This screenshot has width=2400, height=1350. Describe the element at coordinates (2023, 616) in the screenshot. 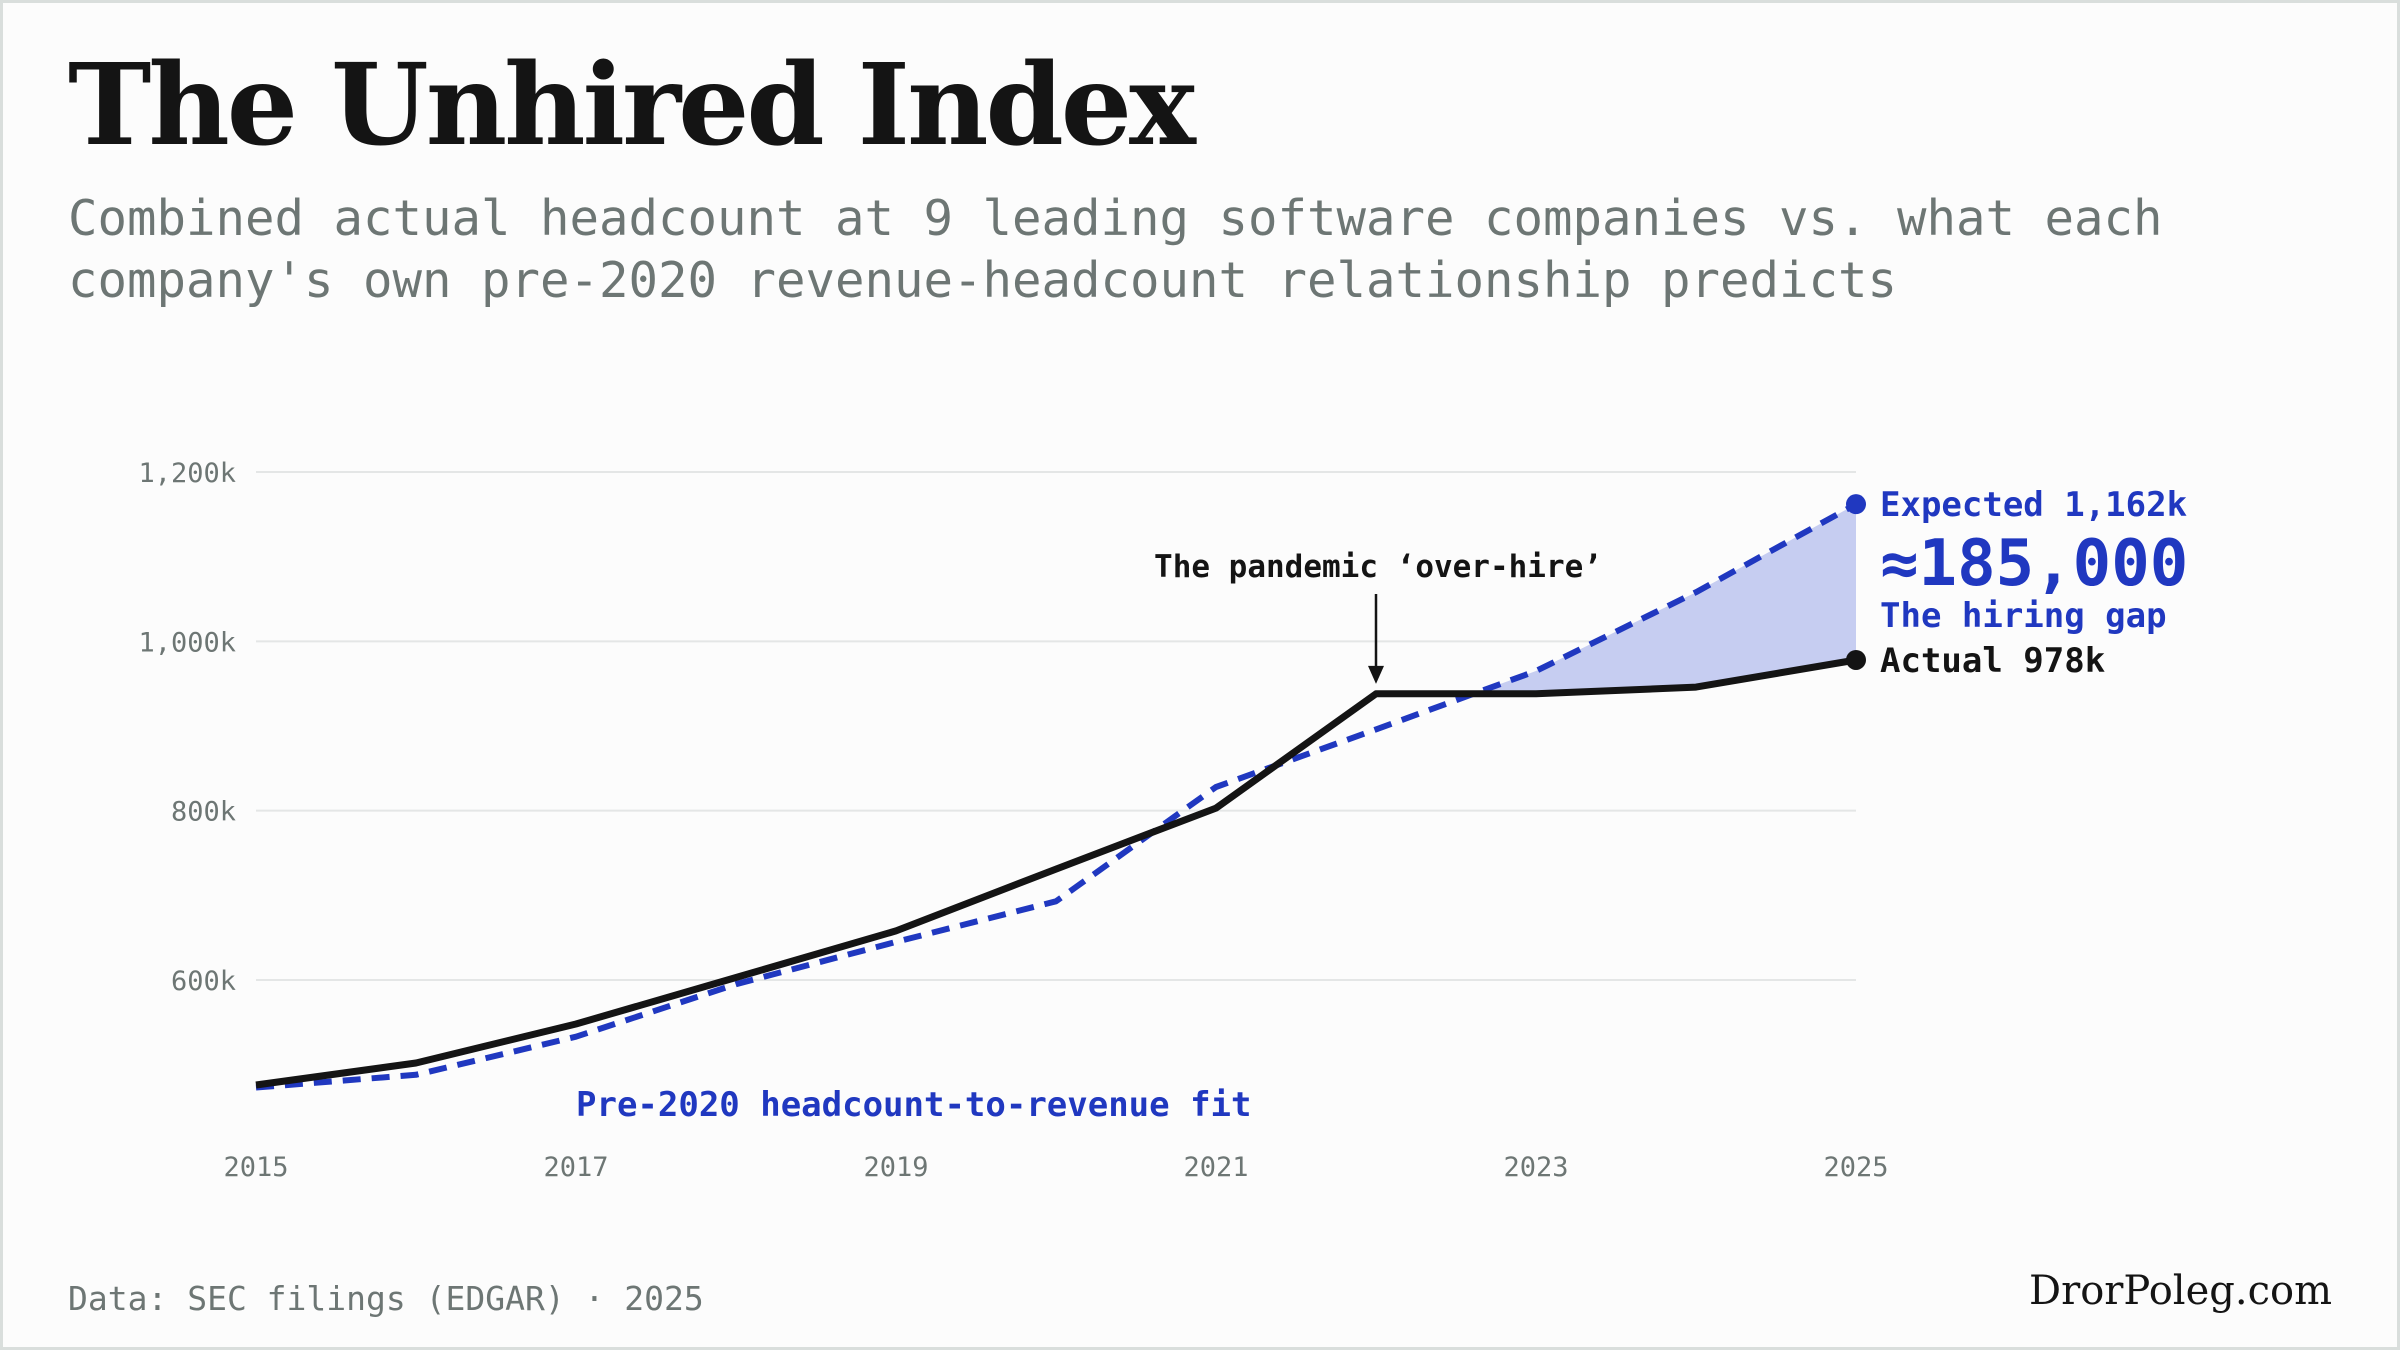

I see `gap-text-label: The hiring gap` at that location.